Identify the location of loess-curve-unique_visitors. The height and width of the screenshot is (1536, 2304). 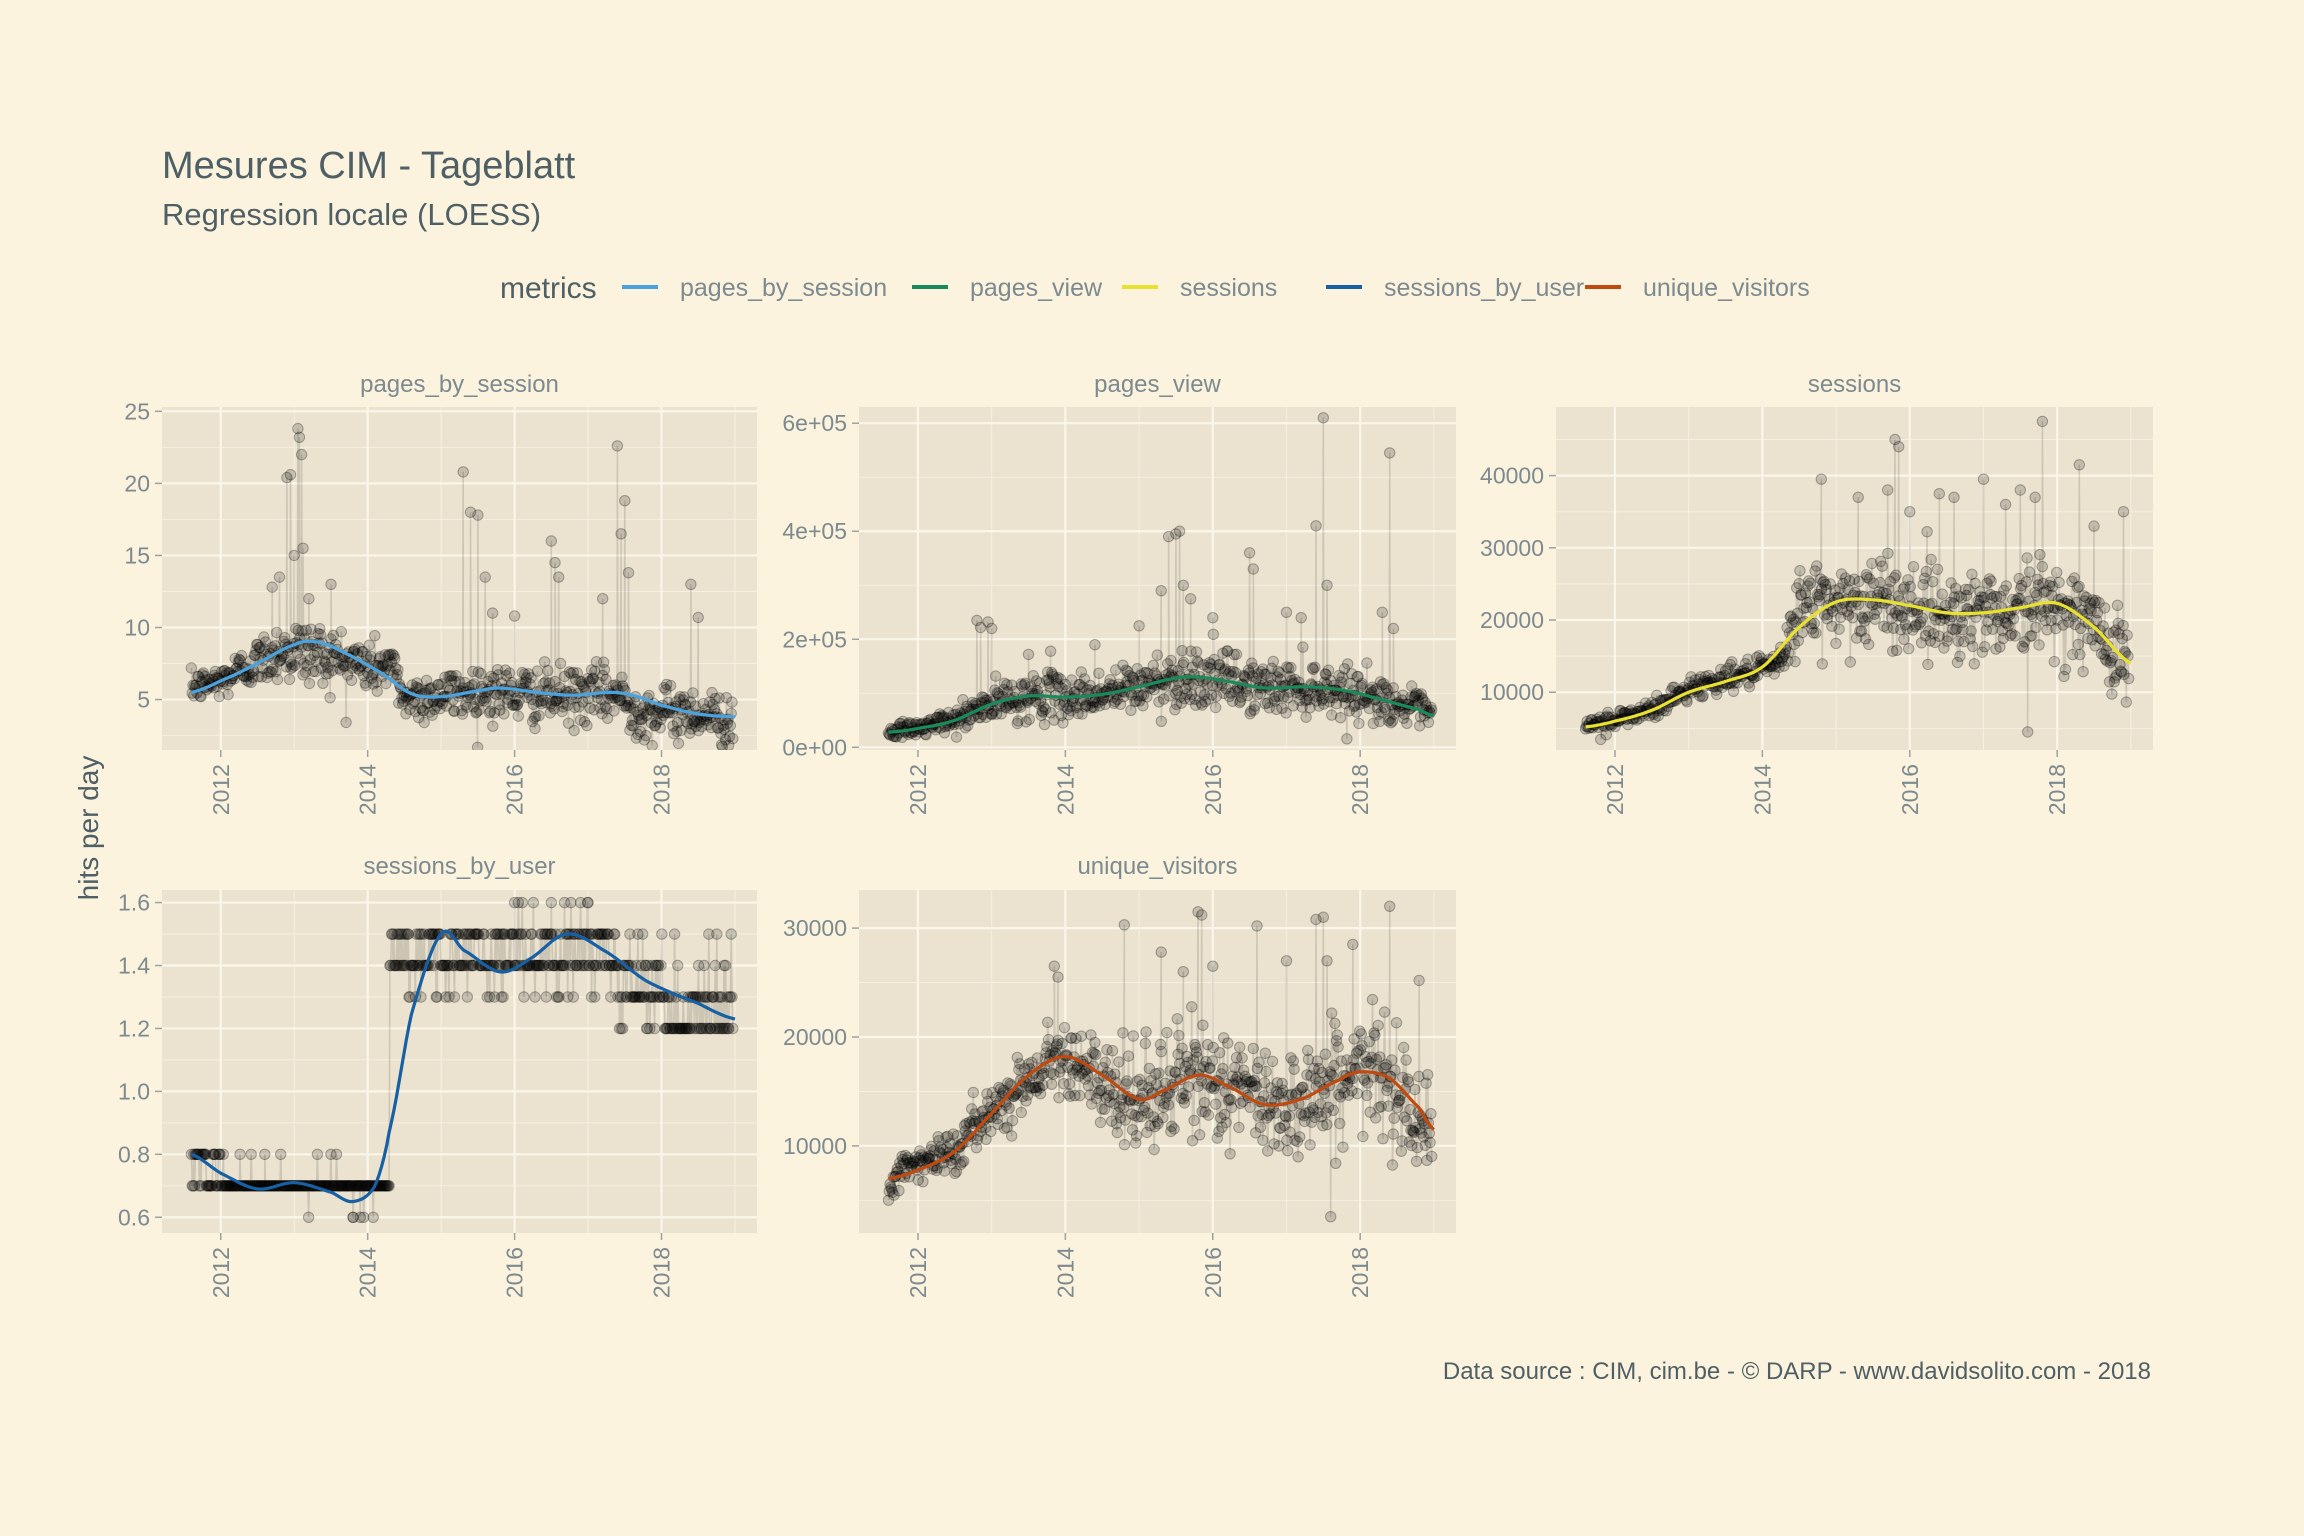
(1162, 1117).